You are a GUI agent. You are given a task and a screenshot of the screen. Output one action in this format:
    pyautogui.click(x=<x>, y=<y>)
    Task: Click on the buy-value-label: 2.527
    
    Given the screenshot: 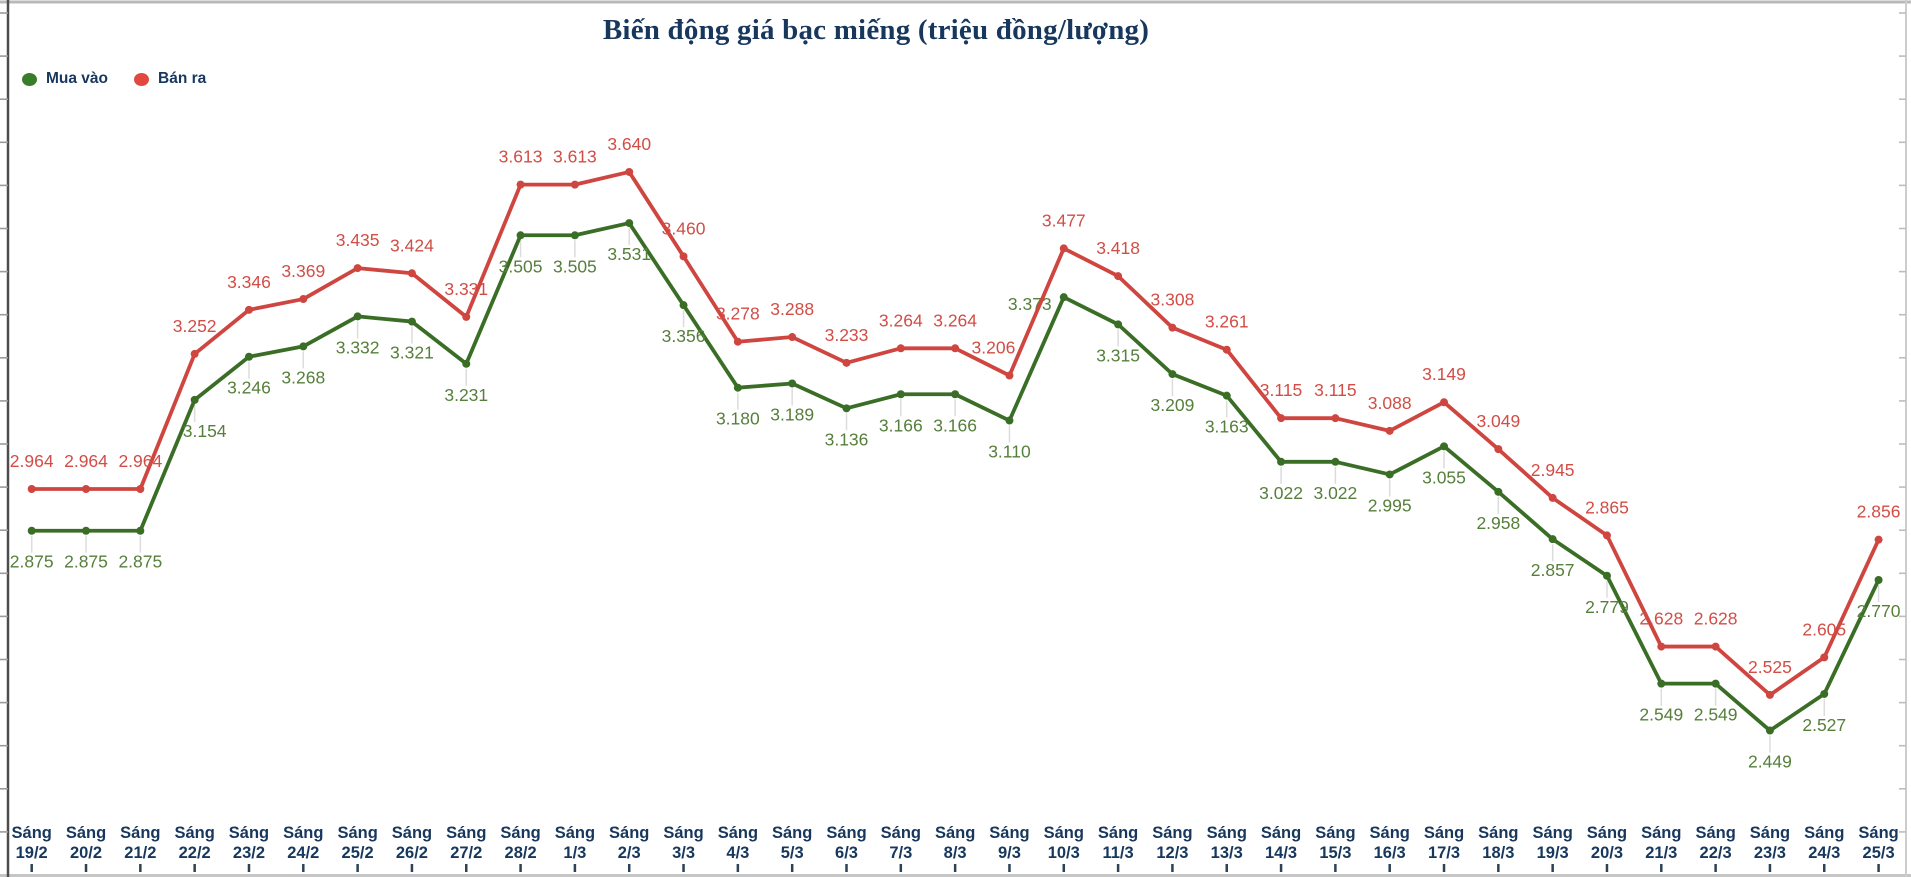 What is the action you would take?
    pyautogui.click(x=1824, y=725)
    